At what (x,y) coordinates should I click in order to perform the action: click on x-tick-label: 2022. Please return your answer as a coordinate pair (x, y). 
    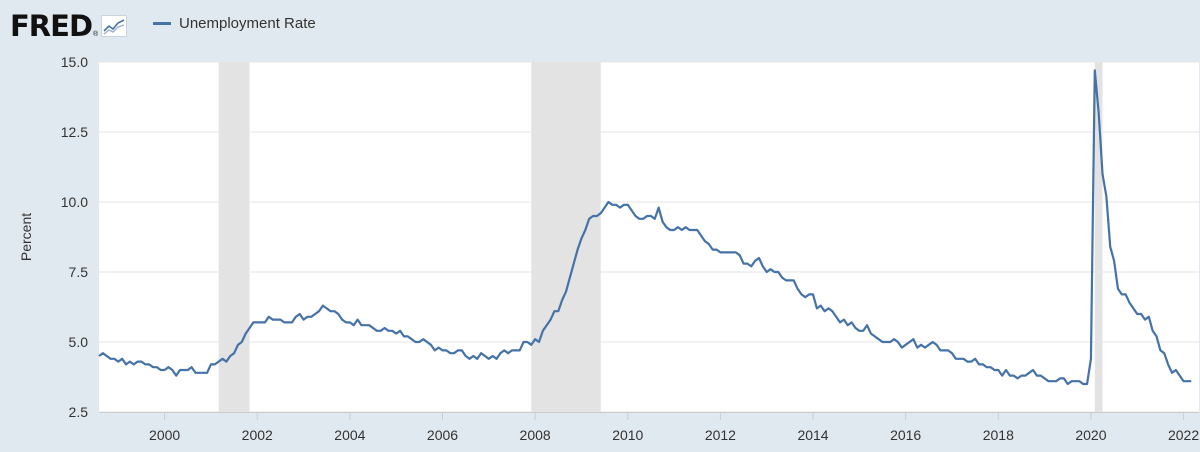
    Looking at the image, I should click on (1183, 435).